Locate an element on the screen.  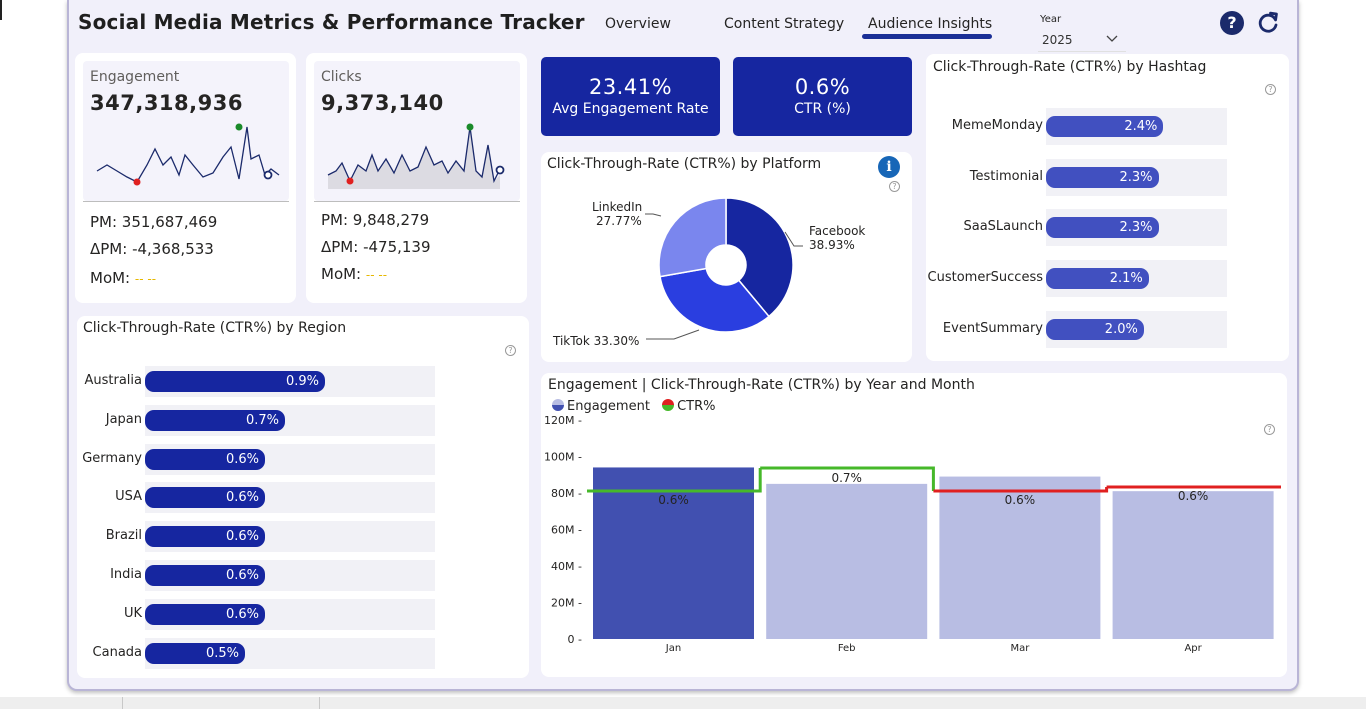
engagement-value: 347,318,936 is located at coordinates (166, 103).